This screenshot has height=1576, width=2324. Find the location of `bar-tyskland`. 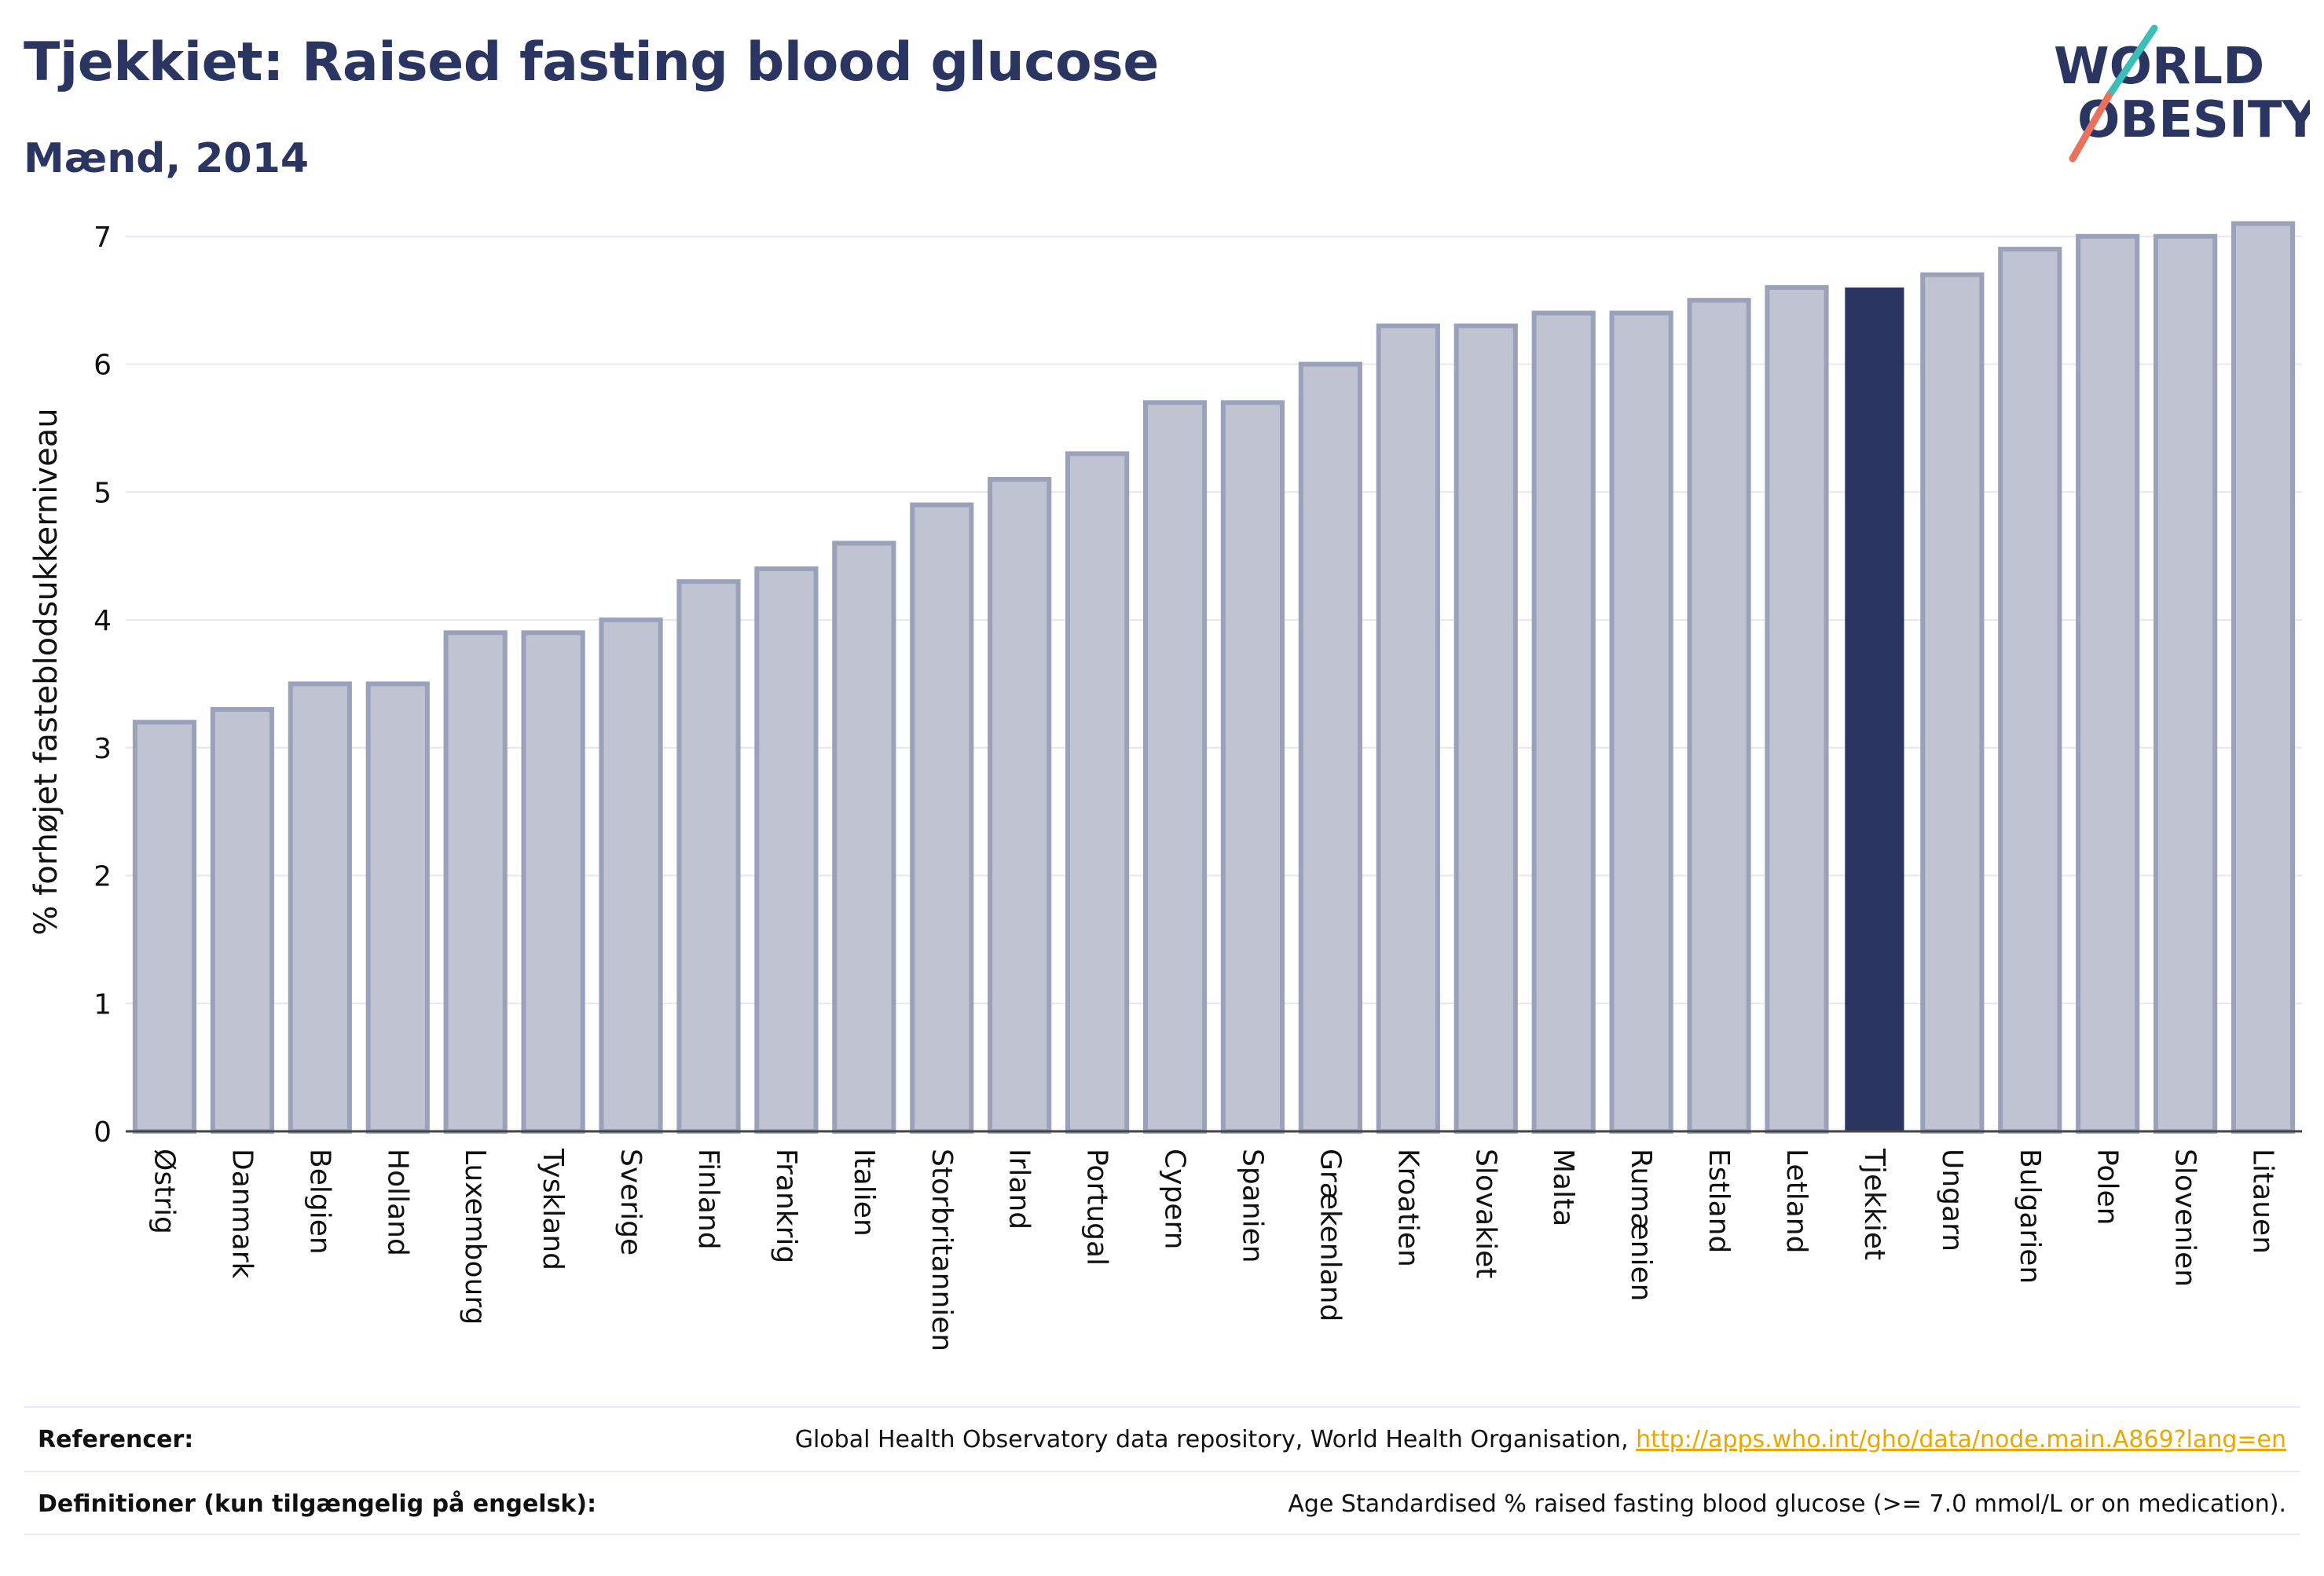

bar-tyskland is located at coordinates (553, 882).